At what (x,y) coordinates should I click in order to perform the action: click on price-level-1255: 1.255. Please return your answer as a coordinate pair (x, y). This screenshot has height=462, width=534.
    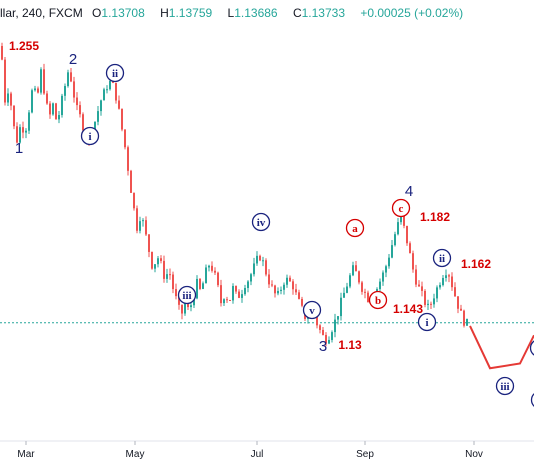
    Looking at the image, I should click on (24, 46).